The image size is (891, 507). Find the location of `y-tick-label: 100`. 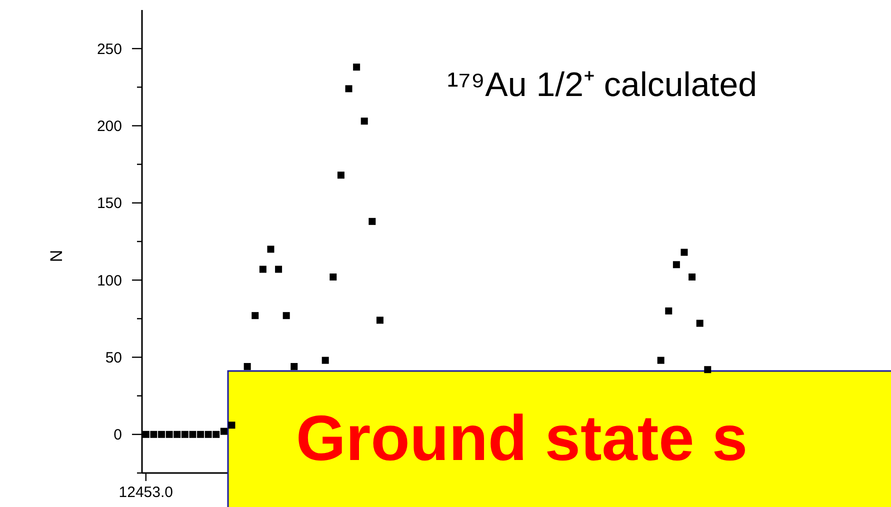

y-tick-label: 100 is located at coordinates (109, 281).